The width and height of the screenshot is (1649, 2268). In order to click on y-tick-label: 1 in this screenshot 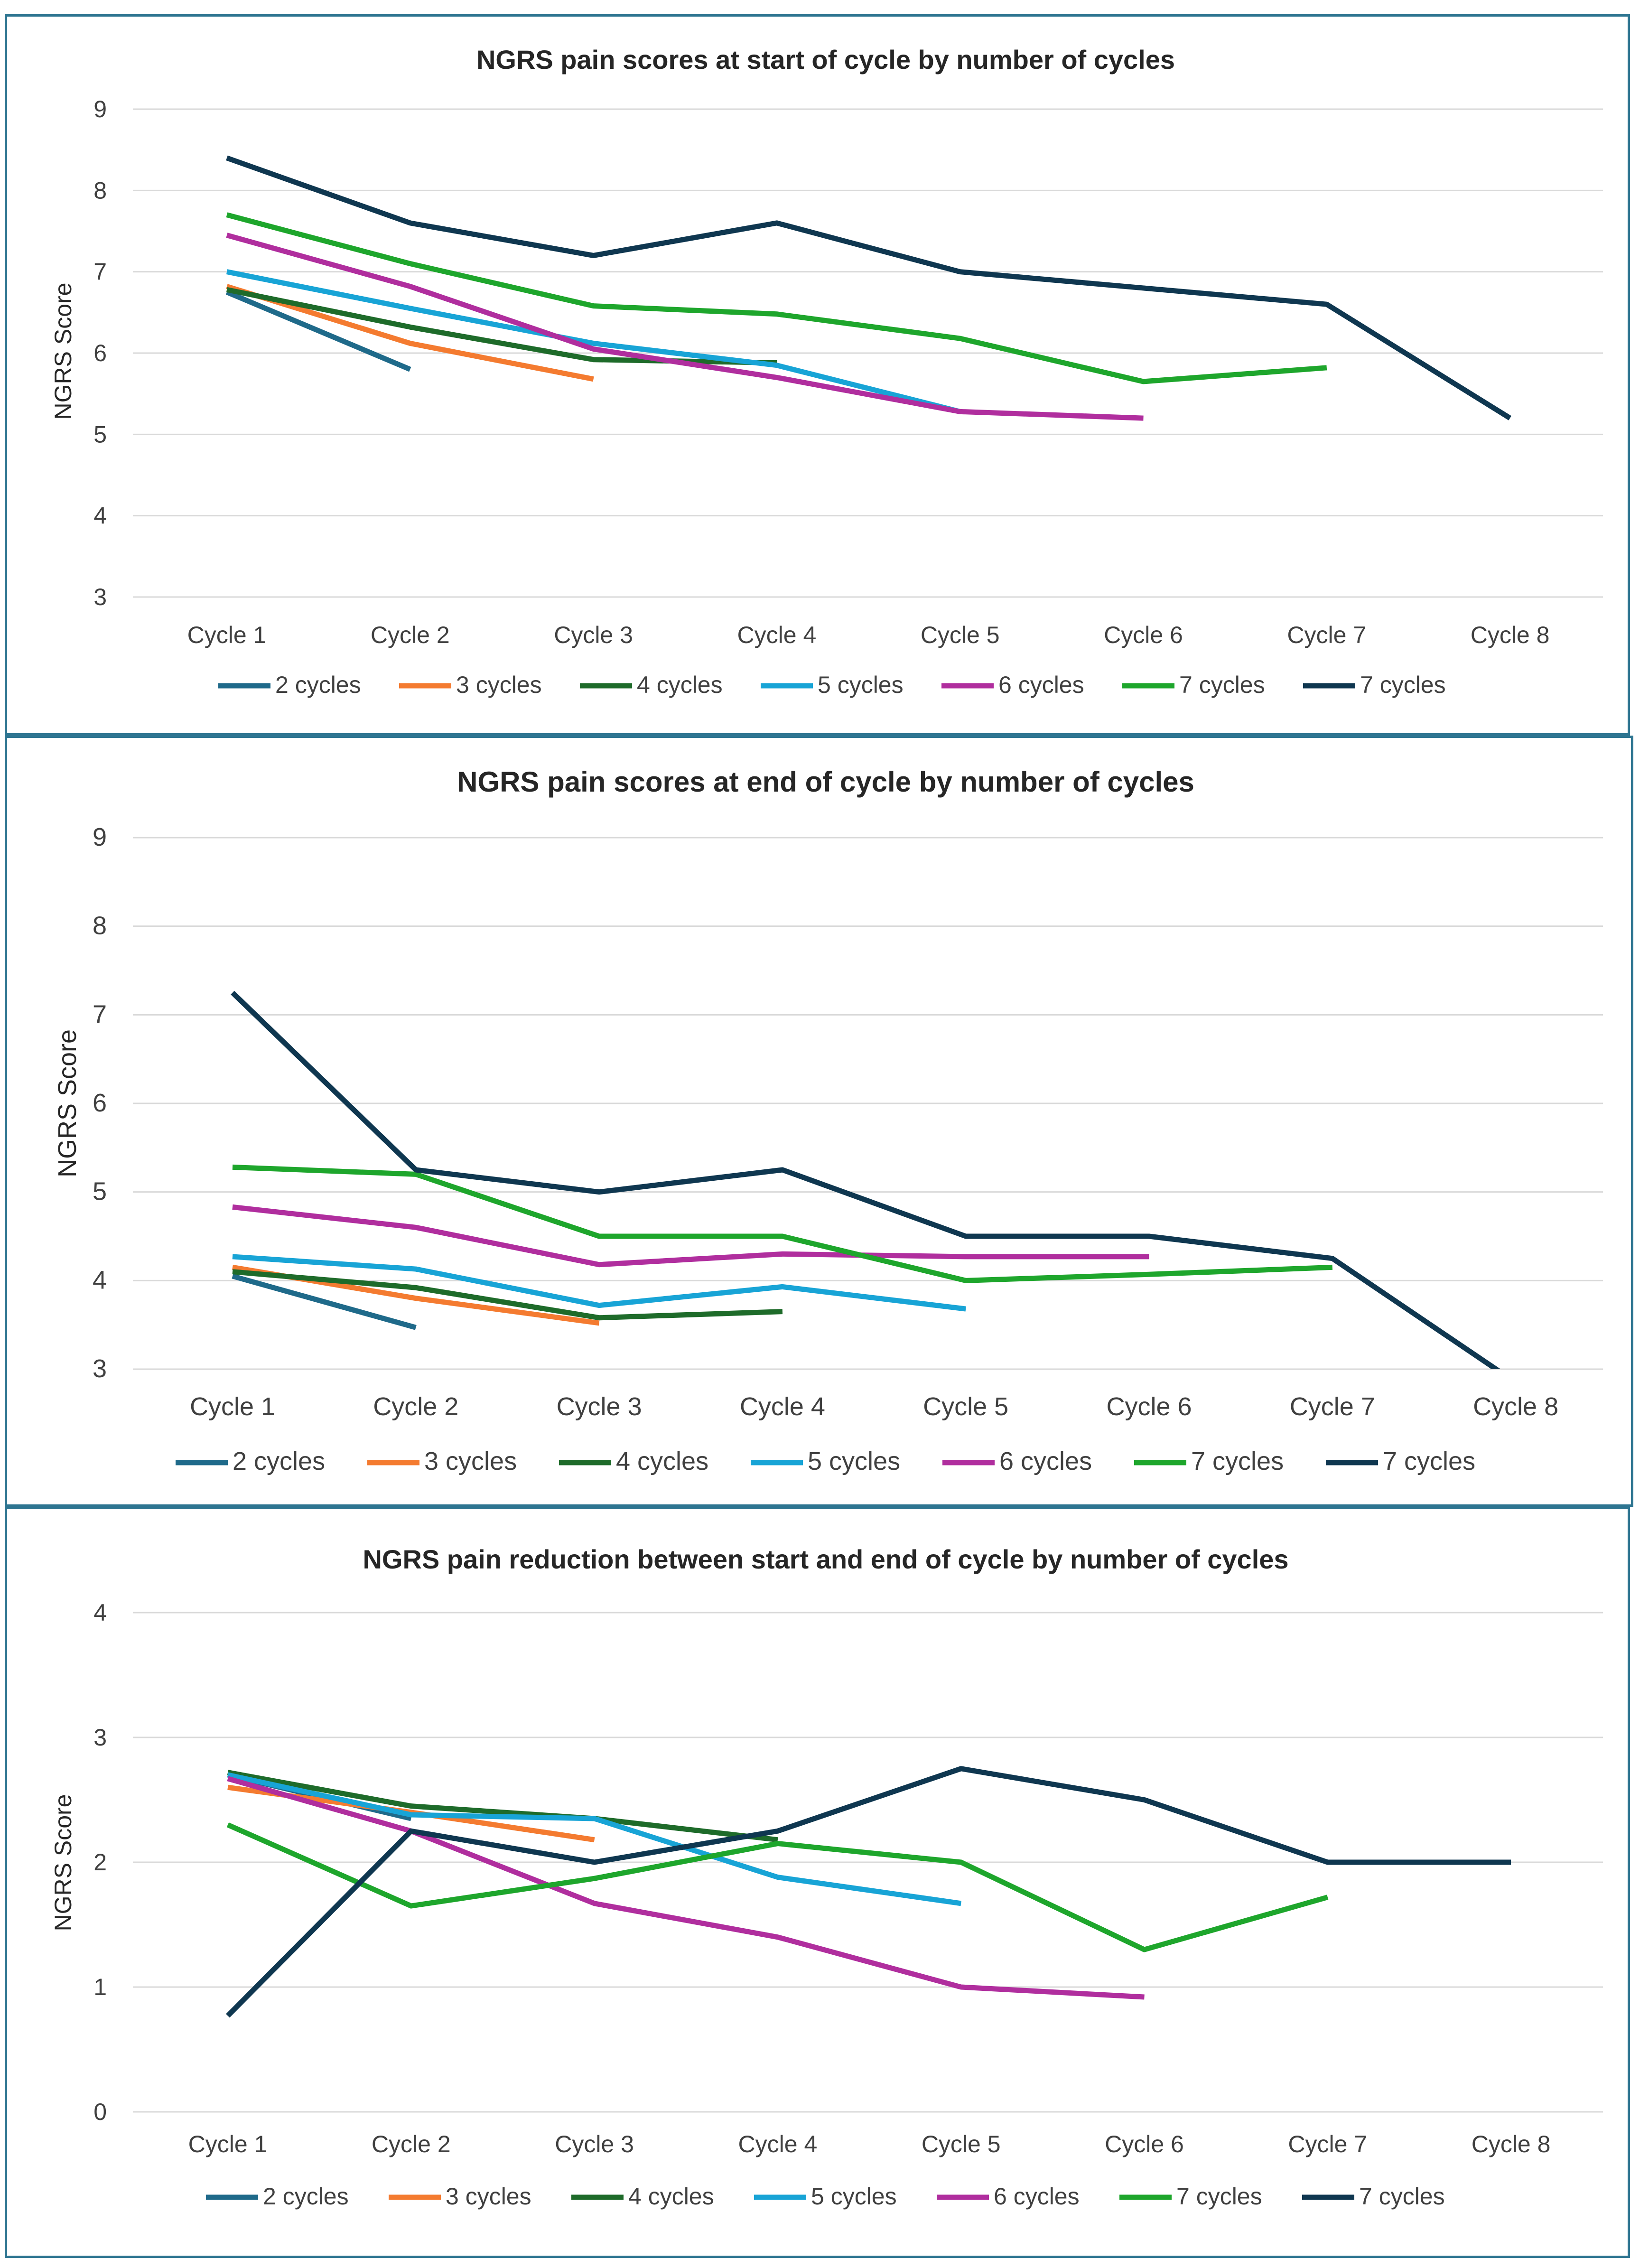, I will do `click(100, 1987)`.